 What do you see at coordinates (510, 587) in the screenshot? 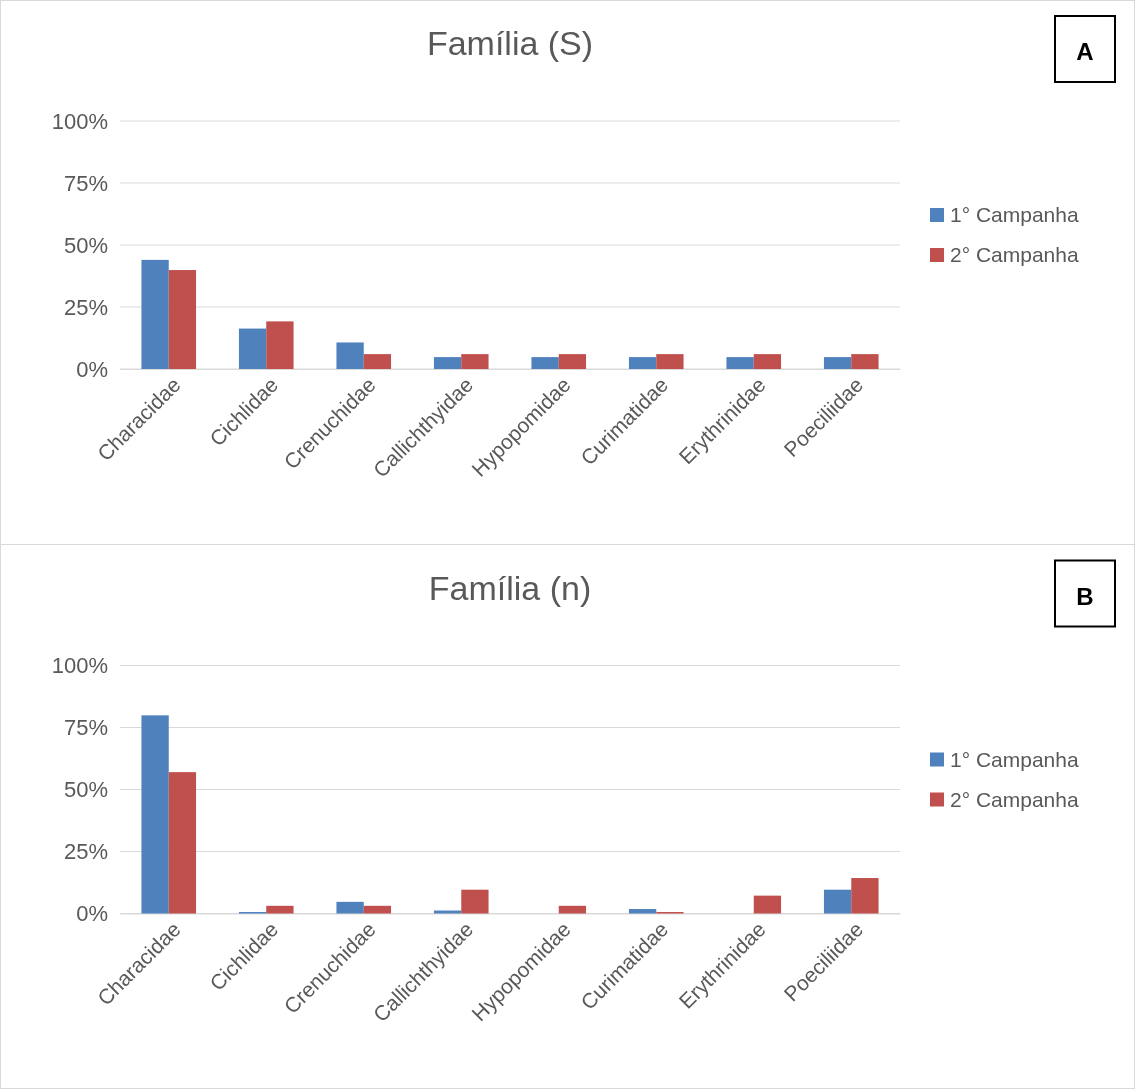
I see `chart-title: Família (n)` at bounding box center [510, 587].